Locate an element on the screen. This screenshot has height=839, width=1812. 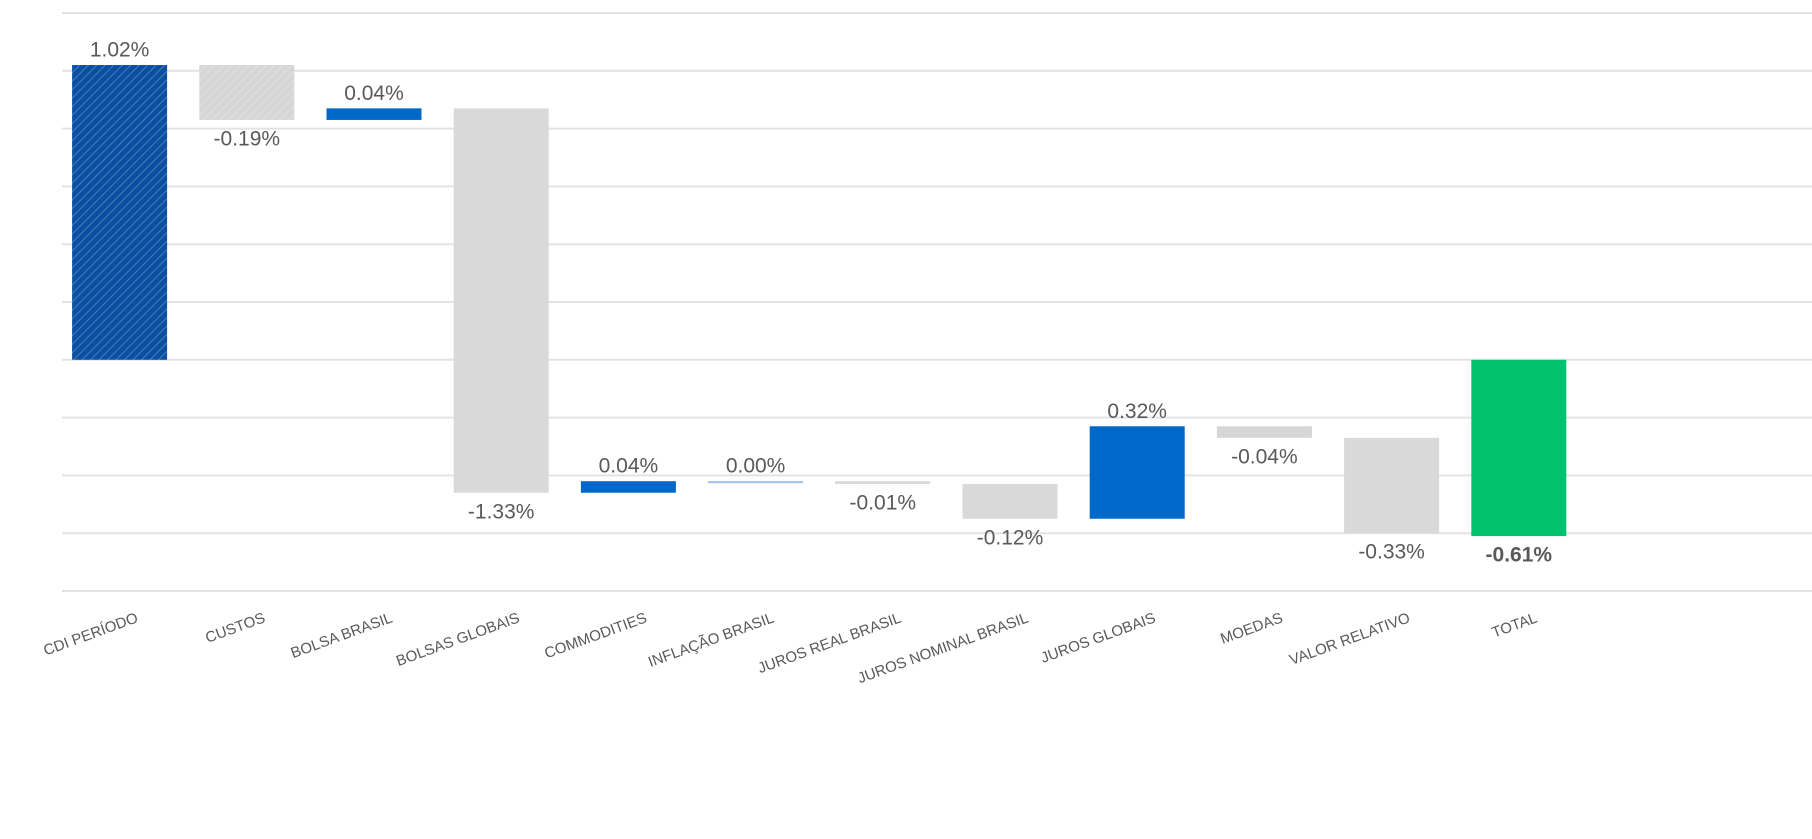
x-tick-label: CUSTOS is located at coordinates (235, 628).